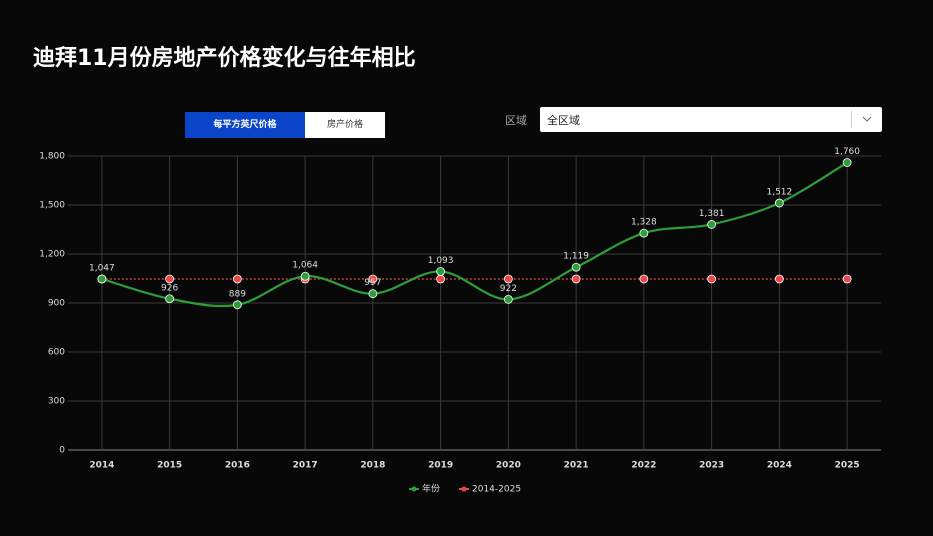 The width and height of the screenshot is (933, 536). Describe the element at coordinates (508, 289) in the screenshot. I see `data-label: 922` at that location.